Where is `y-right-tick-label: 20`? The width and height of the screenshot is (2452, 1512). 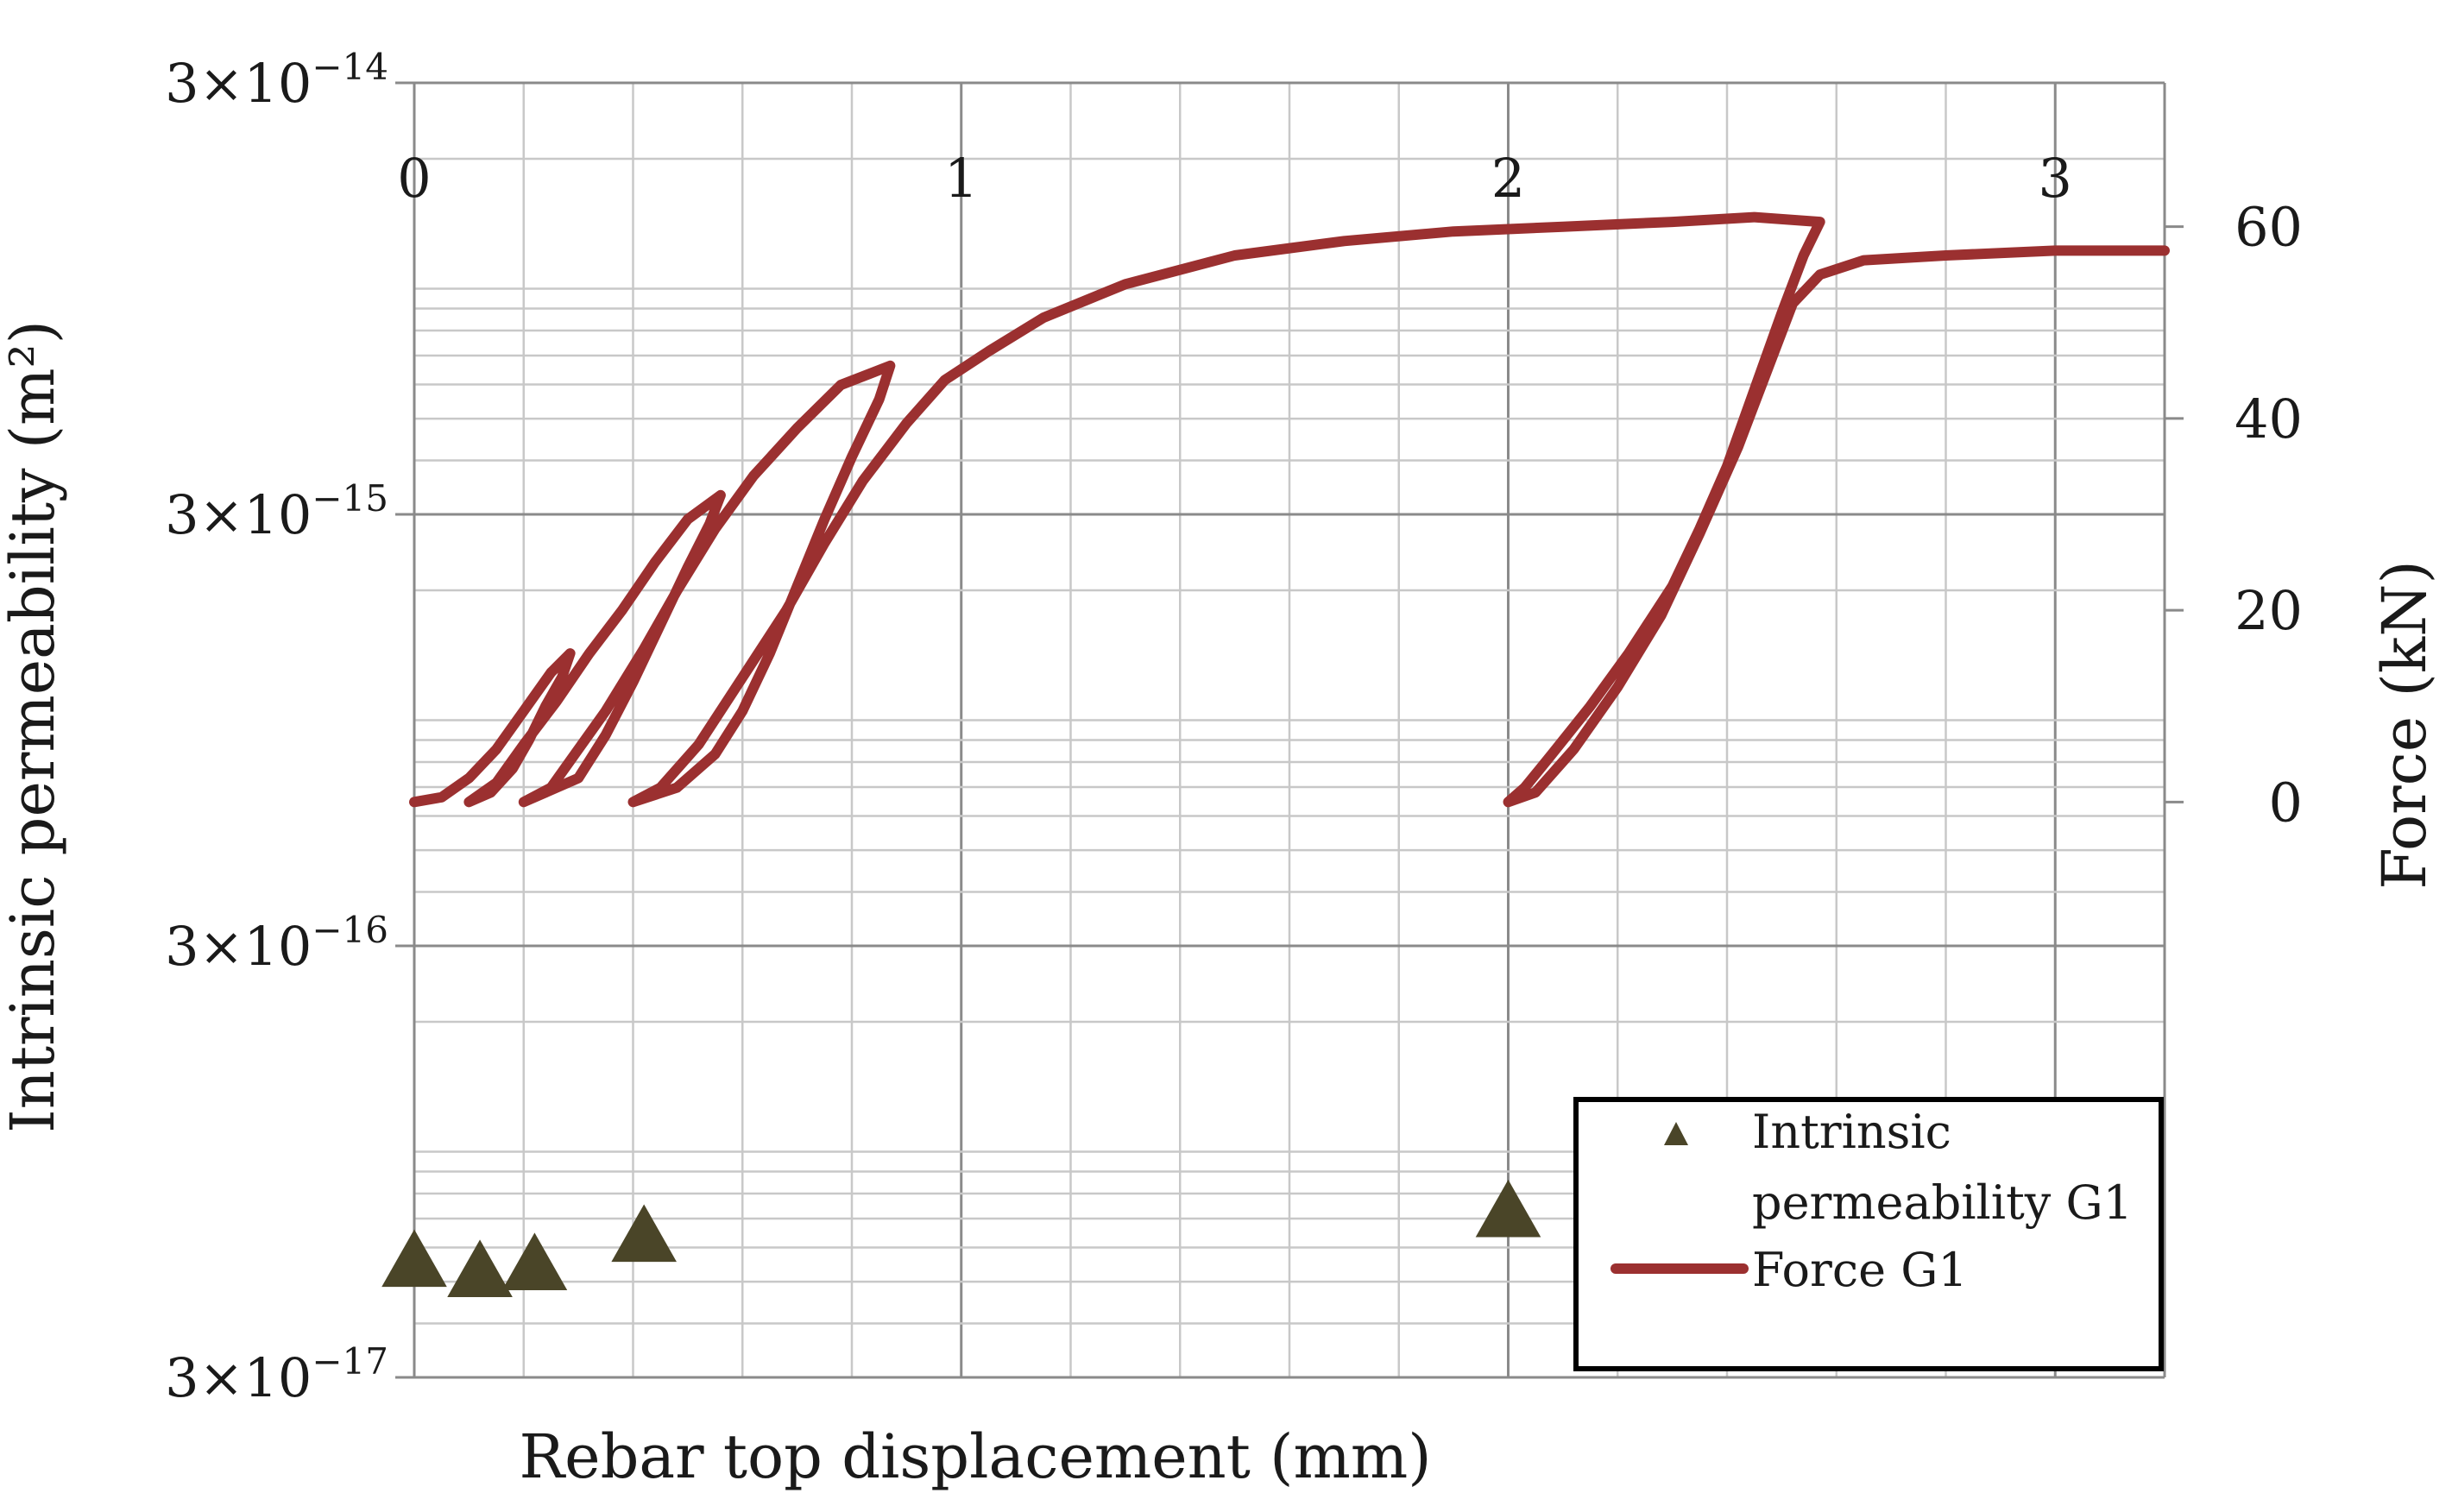
y-right-tick-label: 20 is located at coordinates (2269, 610).